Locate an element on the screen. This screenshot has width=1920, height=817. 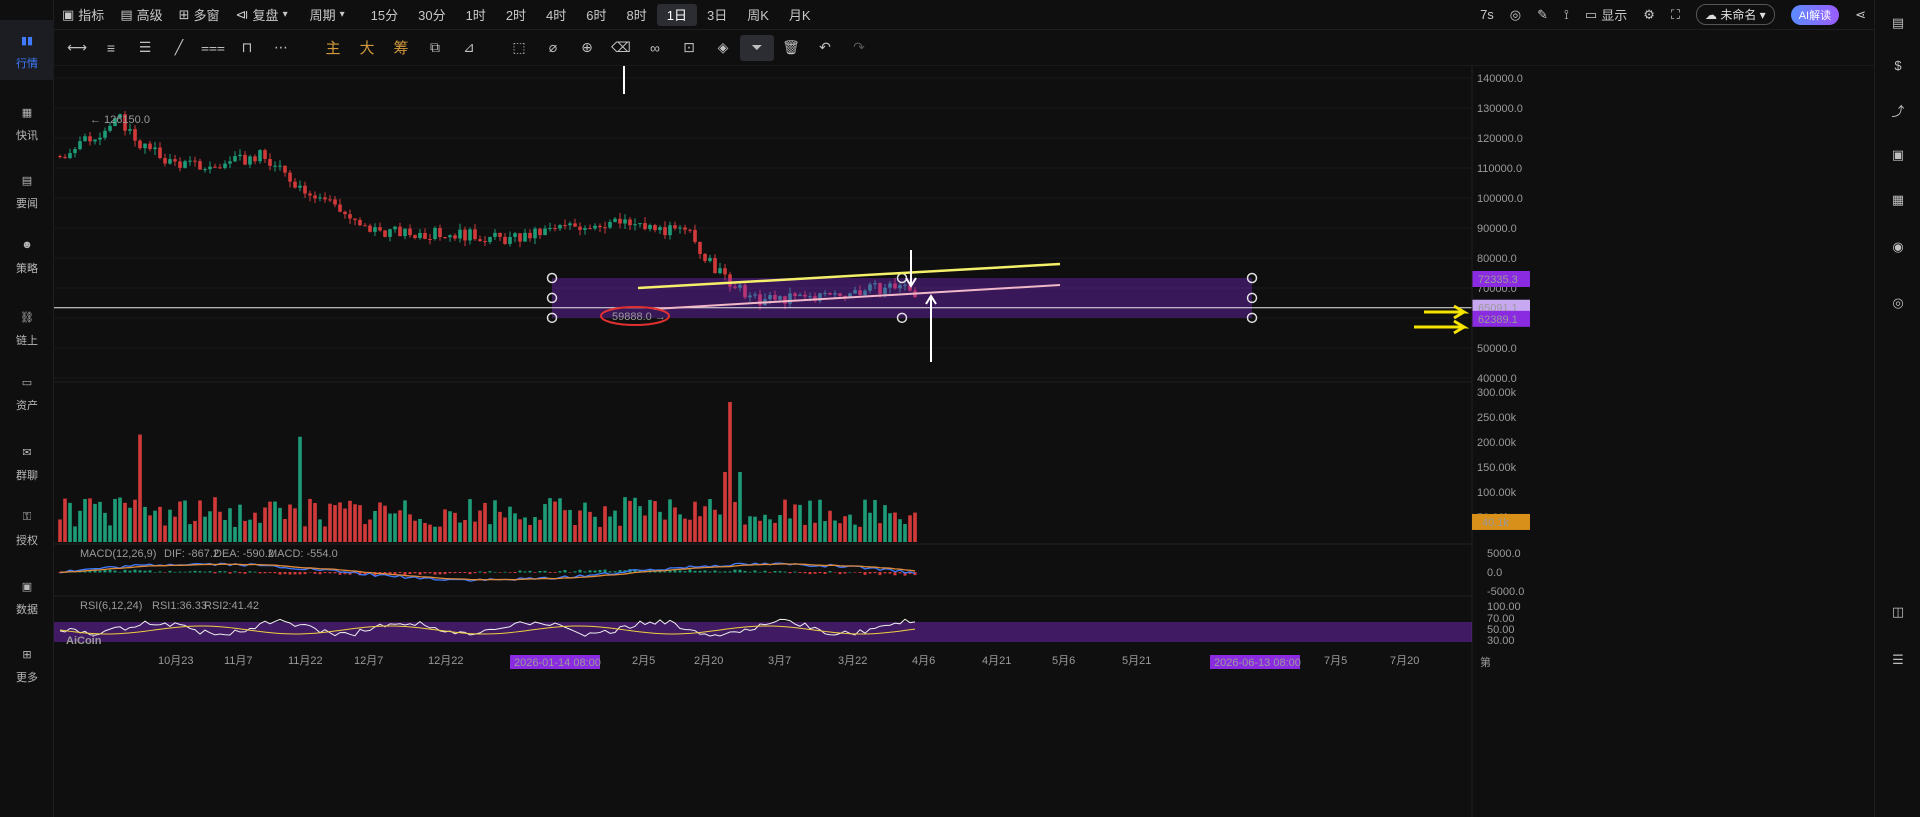
layout-name-button: ☁ 未命名 ▾ is located at coordinates (1735, 15).